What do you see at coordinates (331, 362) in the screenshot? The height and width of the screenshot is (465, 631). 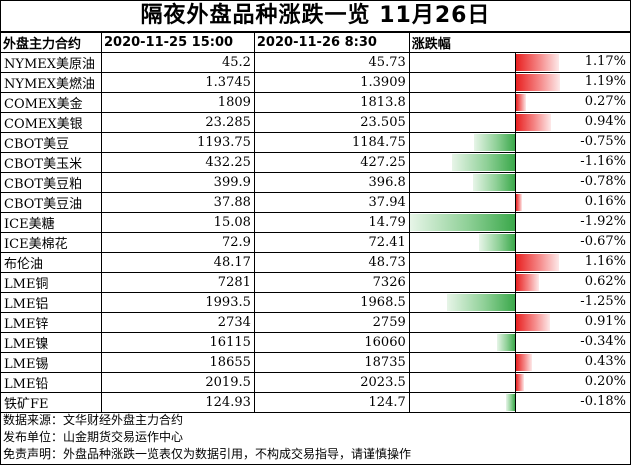 I see `price-date2: 18735` at bounding box center [331, 362].